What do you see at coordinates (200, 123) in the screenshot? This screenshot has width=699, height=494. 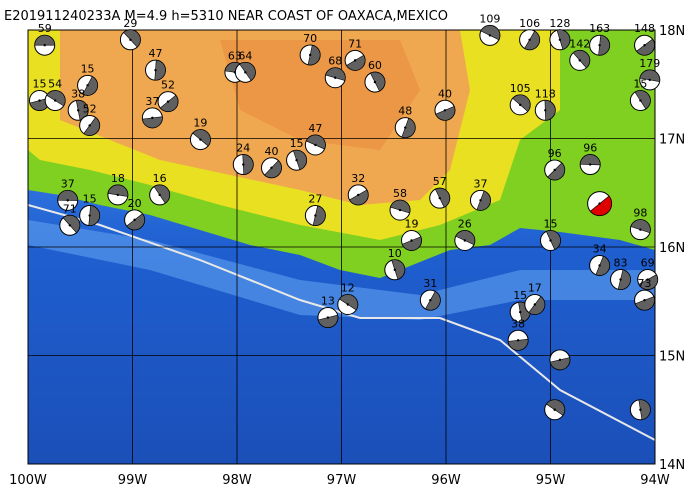 I see `event-label: 19` at bounding box center [200, 123].